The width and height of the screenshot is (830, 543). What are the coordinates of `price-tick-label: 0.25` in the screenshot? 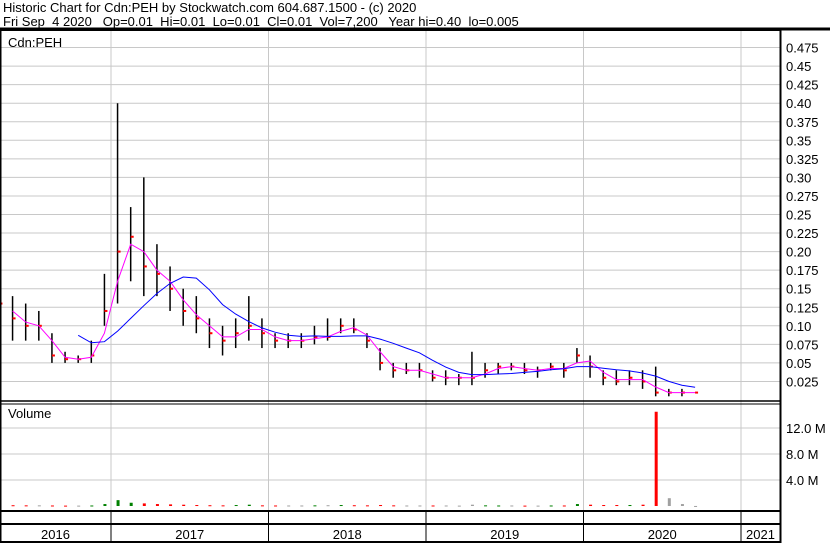 It's located at (798, 215).